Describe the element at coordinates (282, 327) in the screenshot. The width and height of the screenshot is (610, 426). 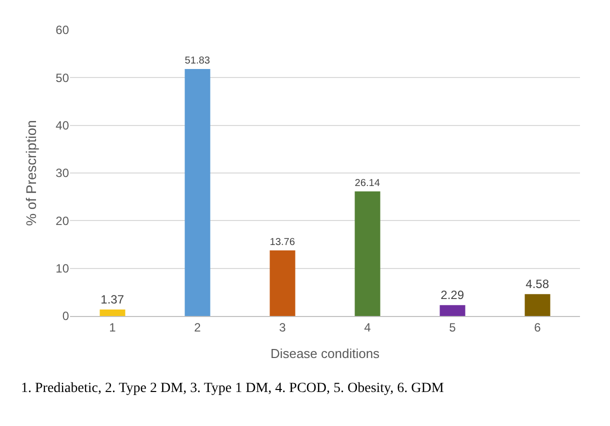
I see `x-tick-label: 3` at that location.